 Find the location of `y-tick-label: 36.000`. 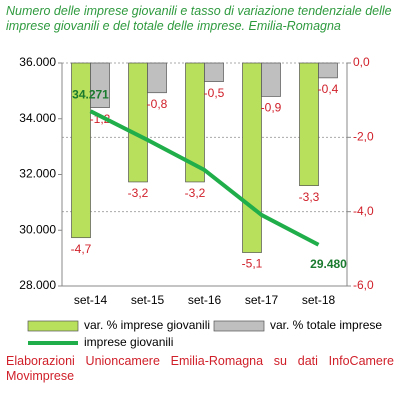

y-tick-label: 36.000 is located at coordinates (37, 62).